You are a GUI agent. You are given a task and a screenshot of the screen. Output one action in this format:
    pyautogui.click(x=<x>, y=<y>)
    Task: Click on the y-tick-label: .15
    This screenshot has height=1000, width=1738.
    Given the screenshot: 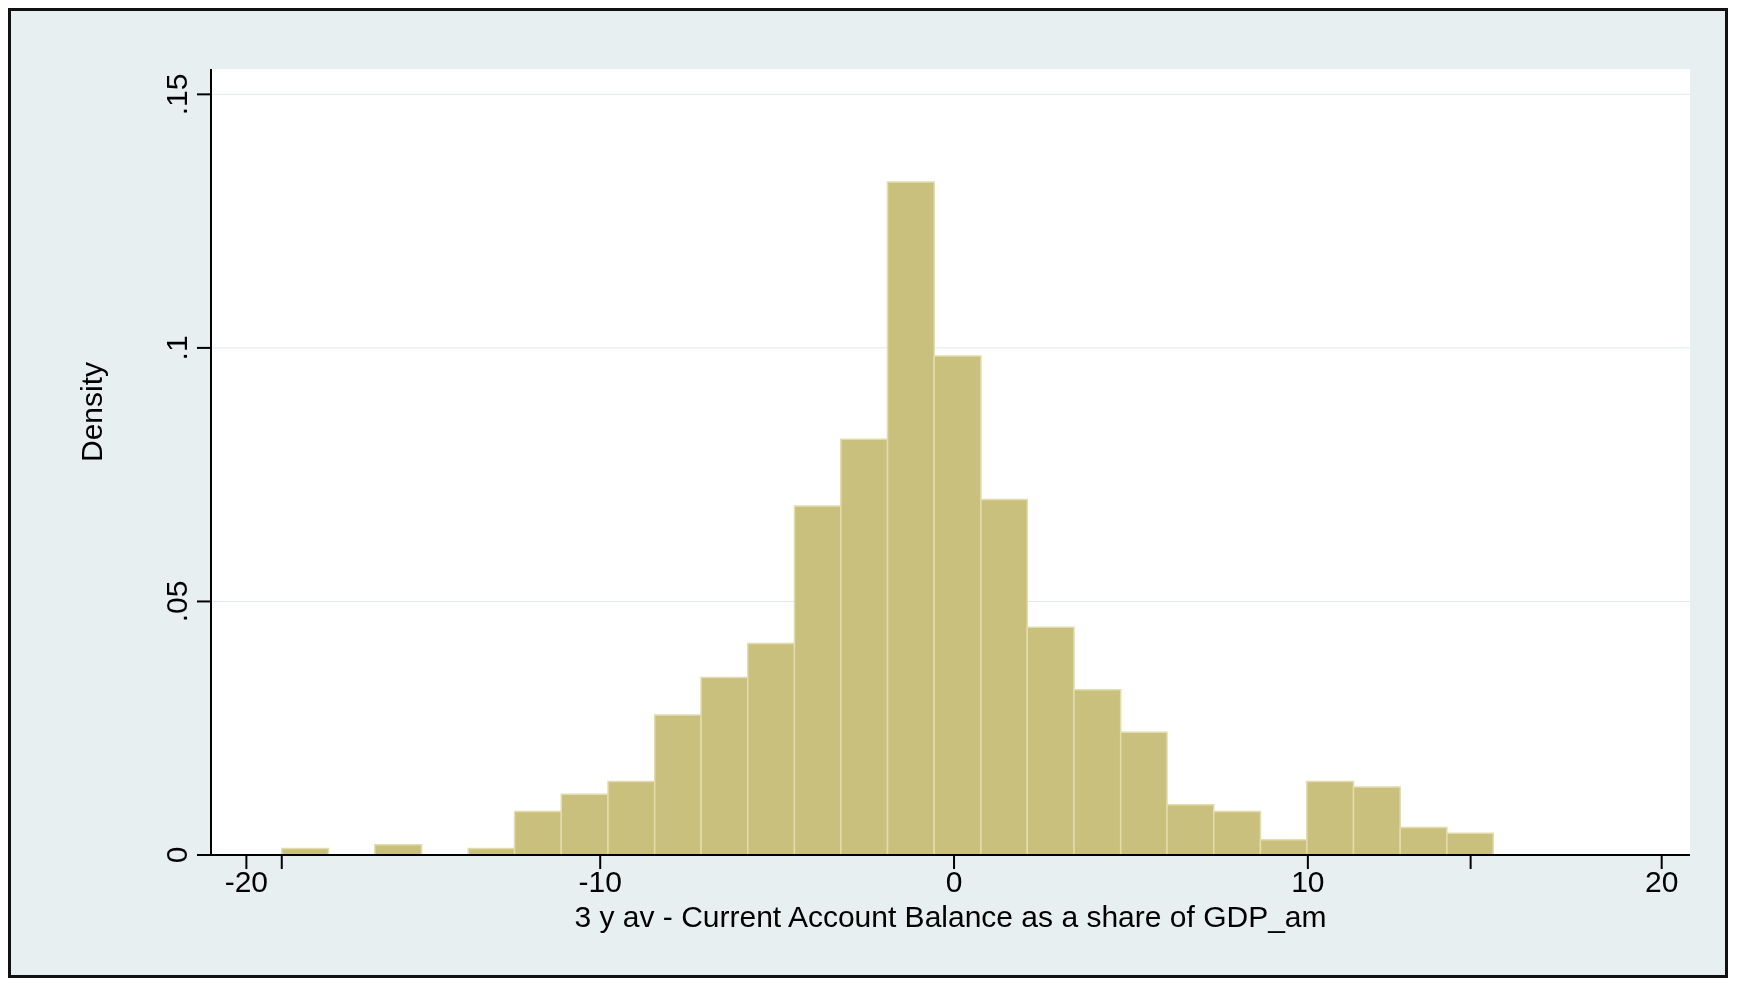 What is the action you would take?
    pyautogui.click(x=176, y=94)
    